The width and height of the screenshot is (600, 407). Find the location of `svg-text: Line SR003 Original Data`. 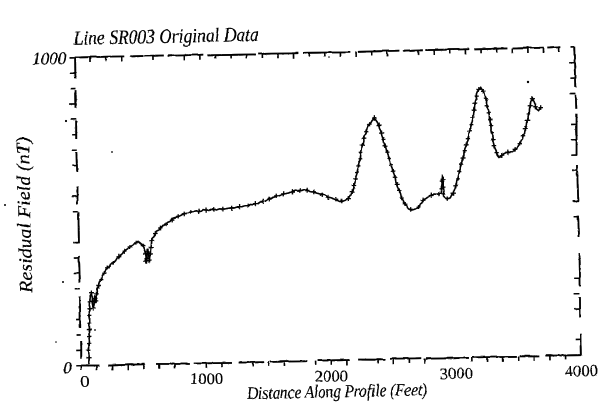

svg-text: Line SR003 Original Data is located at coordinates (165, 36).